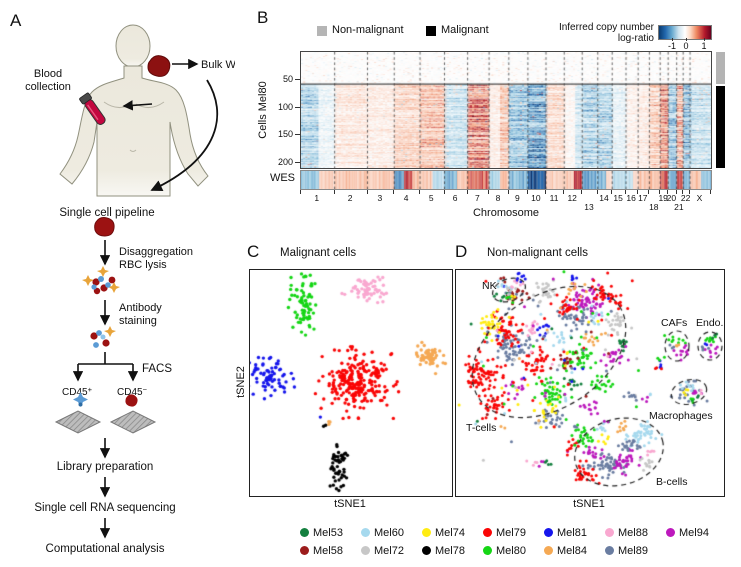 The width and height of the screenshot is (741, 567). I want to click on legend-item-mel58: Mel58, so click(321, 552).